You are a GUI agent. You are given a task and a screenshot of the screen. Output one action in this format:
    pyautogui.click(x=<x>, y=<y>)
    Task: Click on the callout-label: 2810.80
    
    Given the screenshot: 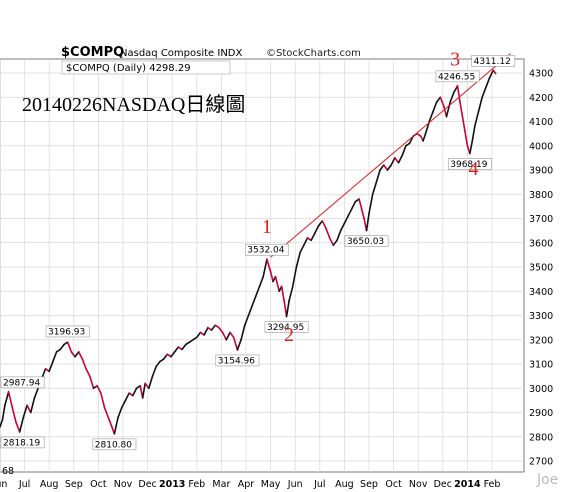 What is the action you would take?
    pyautogui.click(x=113, y=445)
    